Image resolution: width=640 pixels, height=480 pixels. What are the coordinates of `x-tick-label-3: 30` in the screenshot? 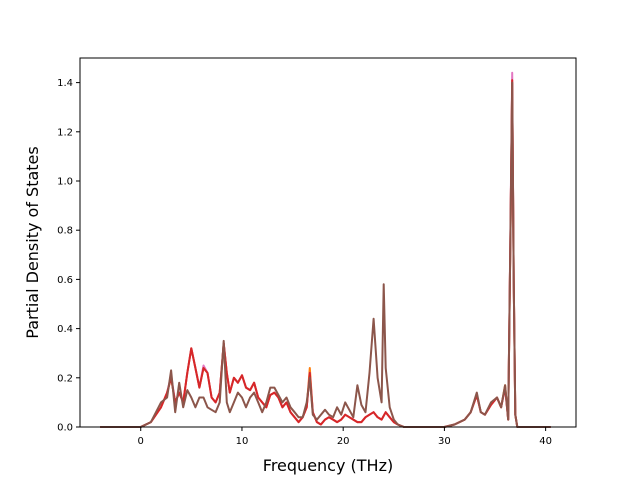 It's located at (444, 441).